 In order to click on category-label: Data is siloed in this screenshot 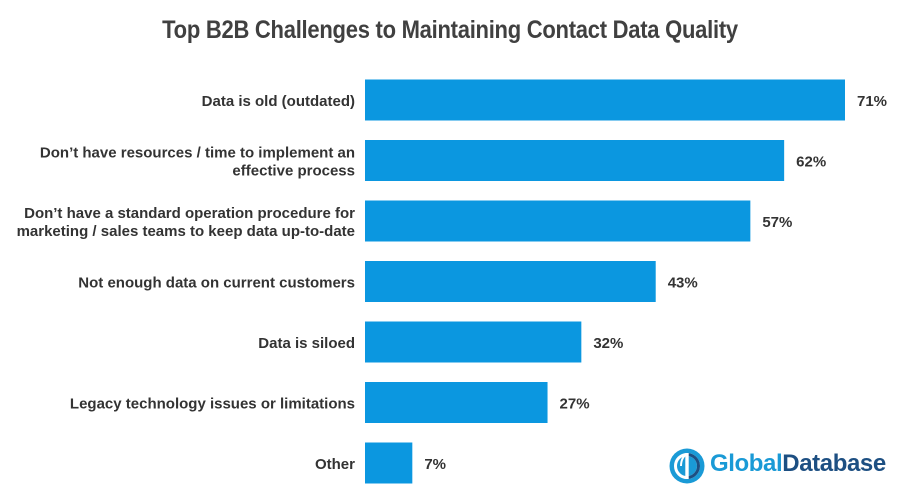, I will do `click(306, 343)`.